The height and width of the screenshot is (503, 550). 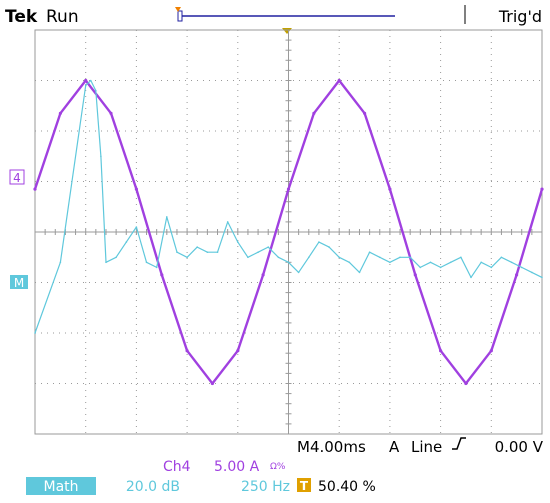 I want to click on ch4-marker: 4, so click(x=17, y=177).